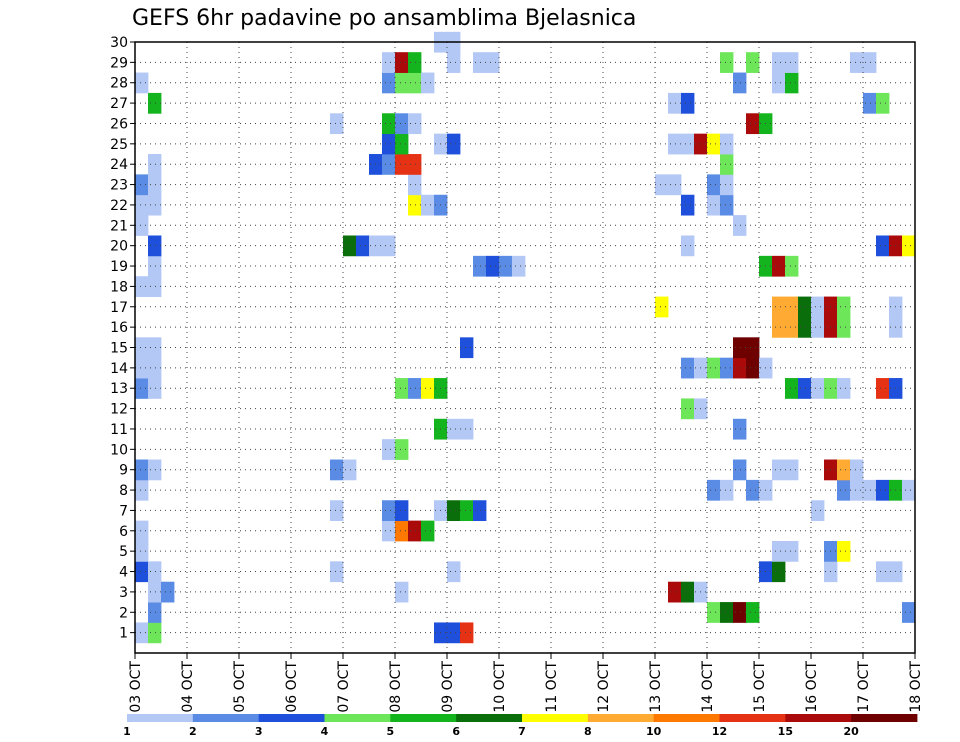 This screenshot has width=960, height=742. What do you see at coordinates (119, 84) in the screenshot?
I see `y-tick-label: 28` at bounding box center [119, 84].